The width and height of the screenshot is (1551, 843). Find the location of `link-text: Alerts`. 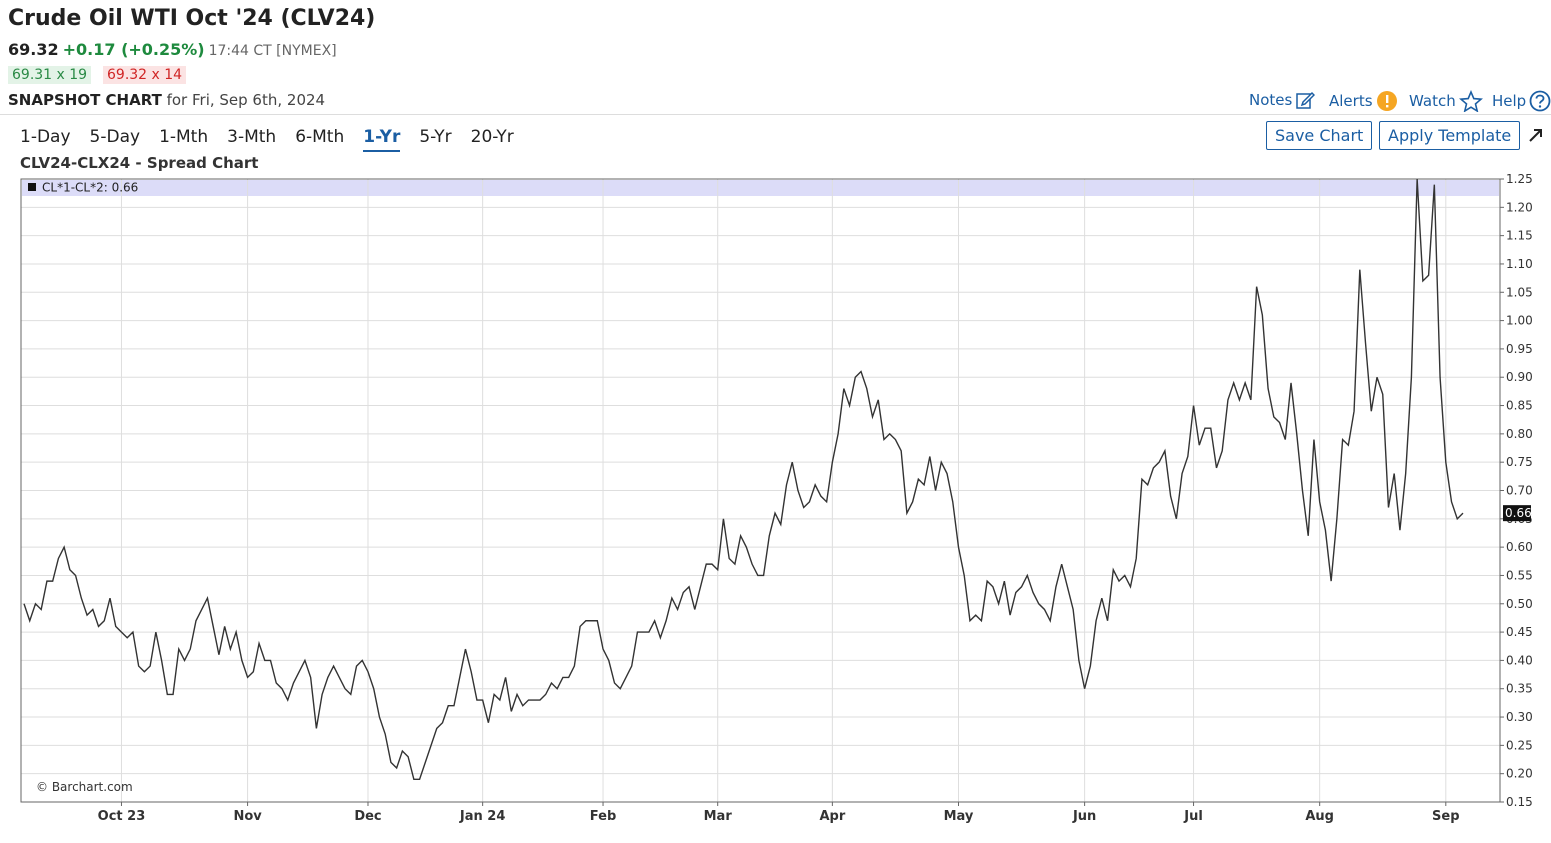

link-text: Alerts is located at coordinates (1351, 101).